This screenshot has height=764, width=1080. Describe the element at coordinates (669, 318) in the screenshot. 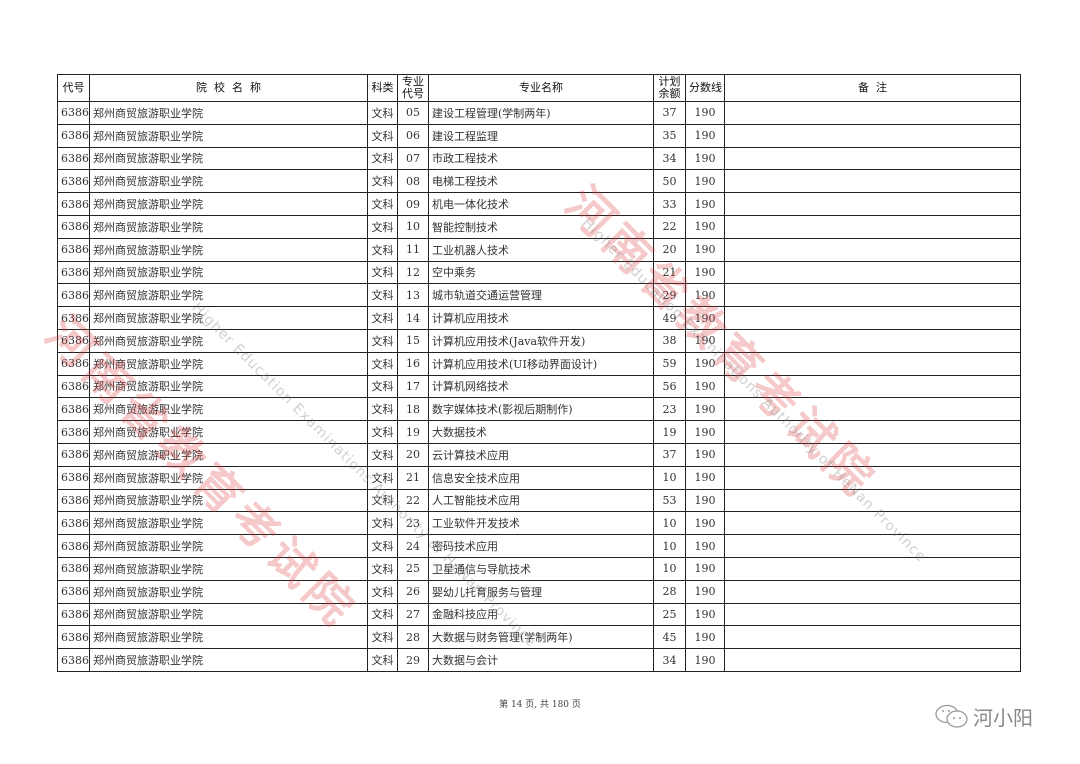

I see `cell-quota: 49` at that location.